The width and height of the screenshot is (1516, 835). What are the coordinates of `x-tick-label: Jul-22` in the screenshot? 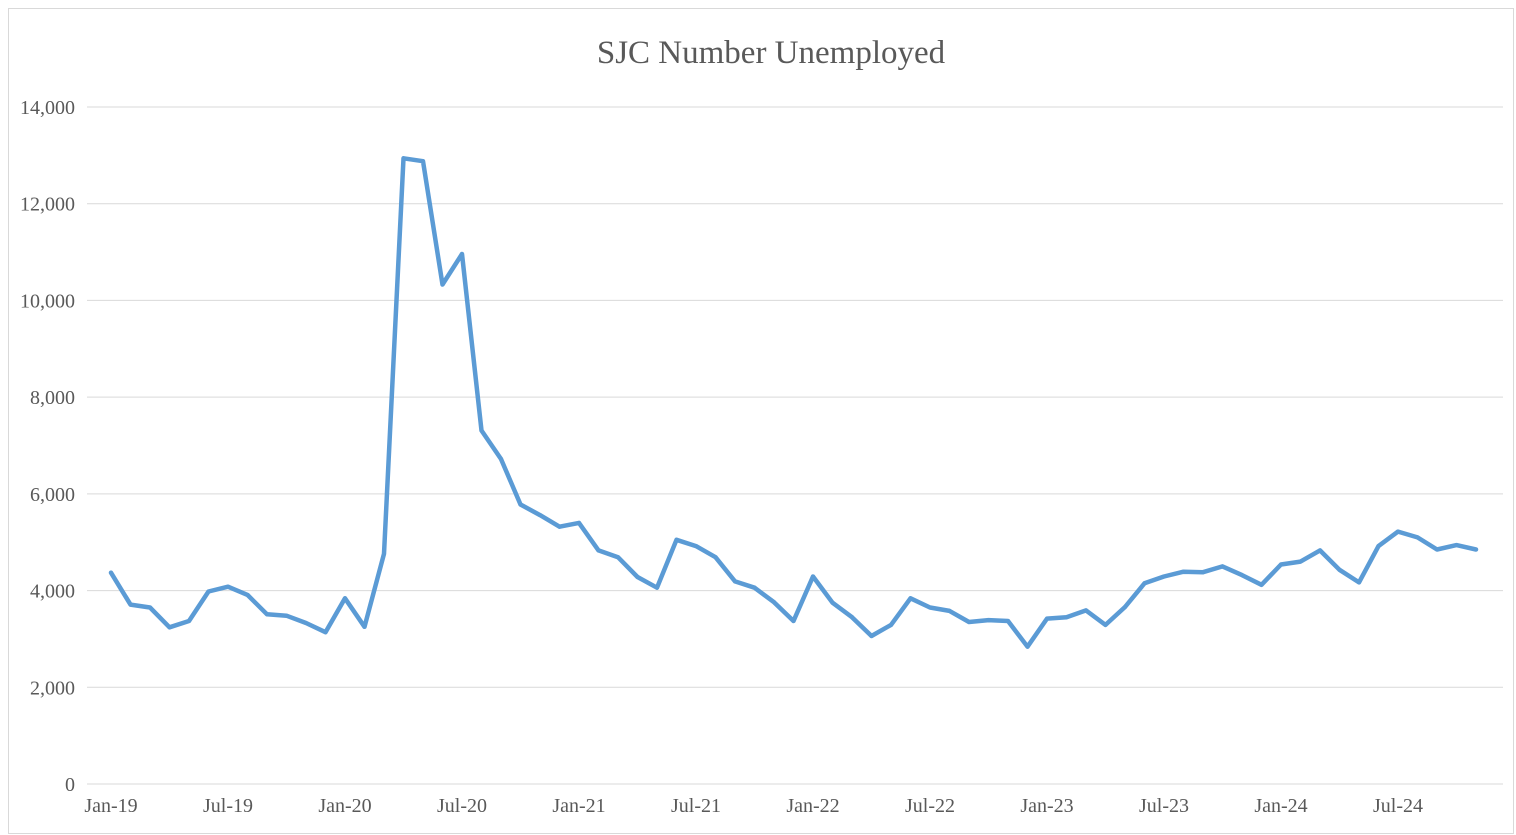 It's located at (930, 806).